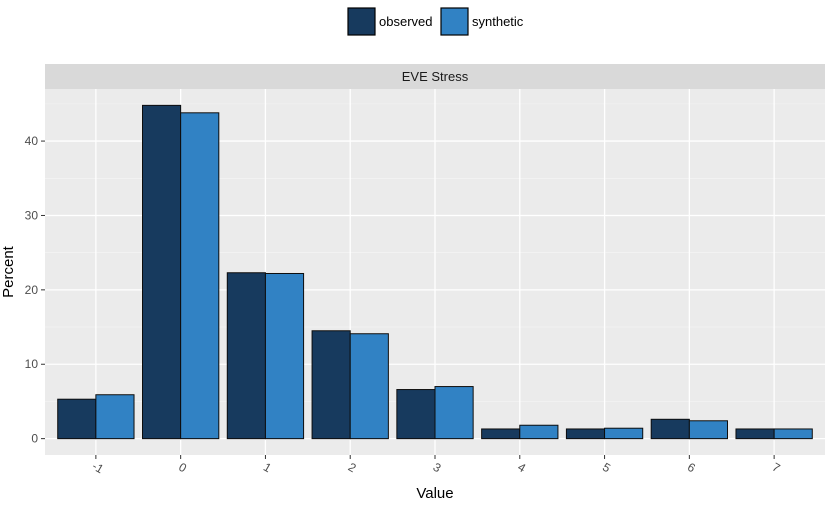 This screenshot has height=508, width=832. I want to click on x-tick-label: 1, so click(267, 468).